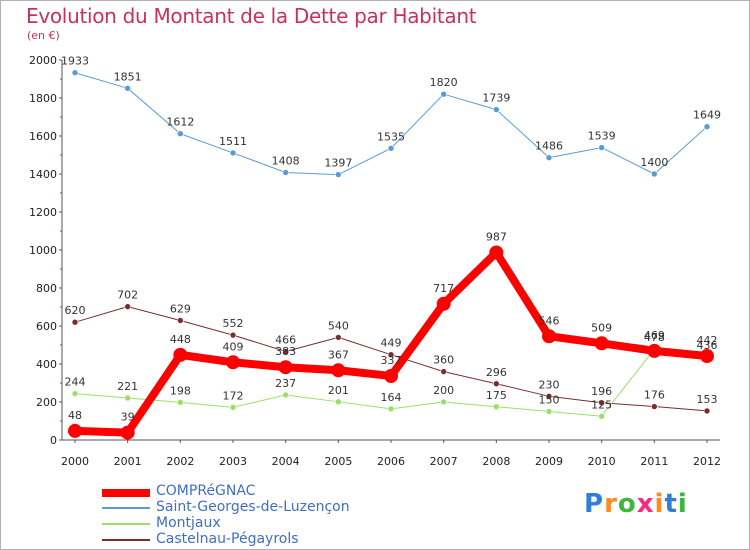  What do you see at coordinates (286, 160) in the screenshot?
I see `data-label: 1408` at bounding box center [286, 160].